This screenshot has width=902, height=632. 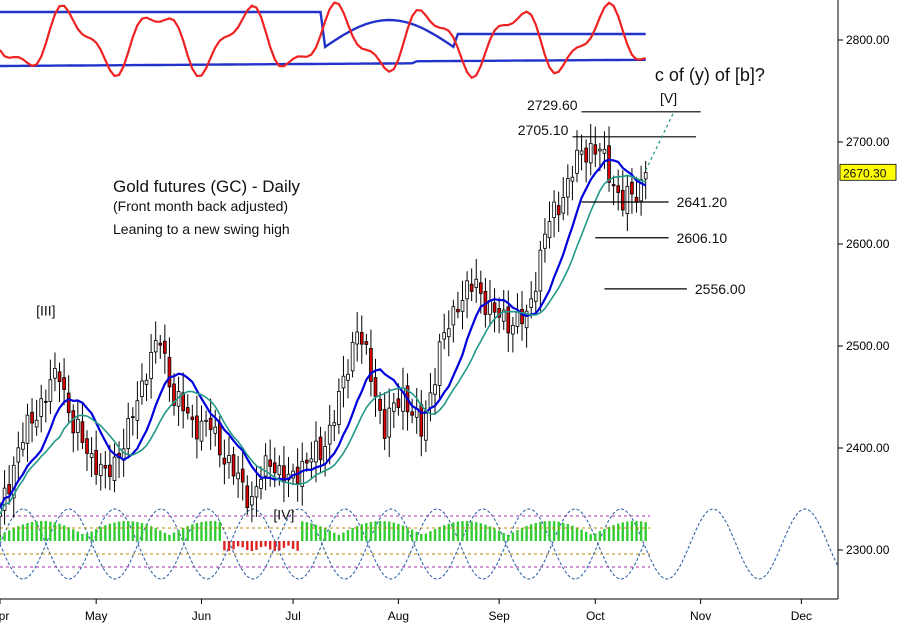 I want to click on x-tick-label: Oct, so click(x=595, y=616).